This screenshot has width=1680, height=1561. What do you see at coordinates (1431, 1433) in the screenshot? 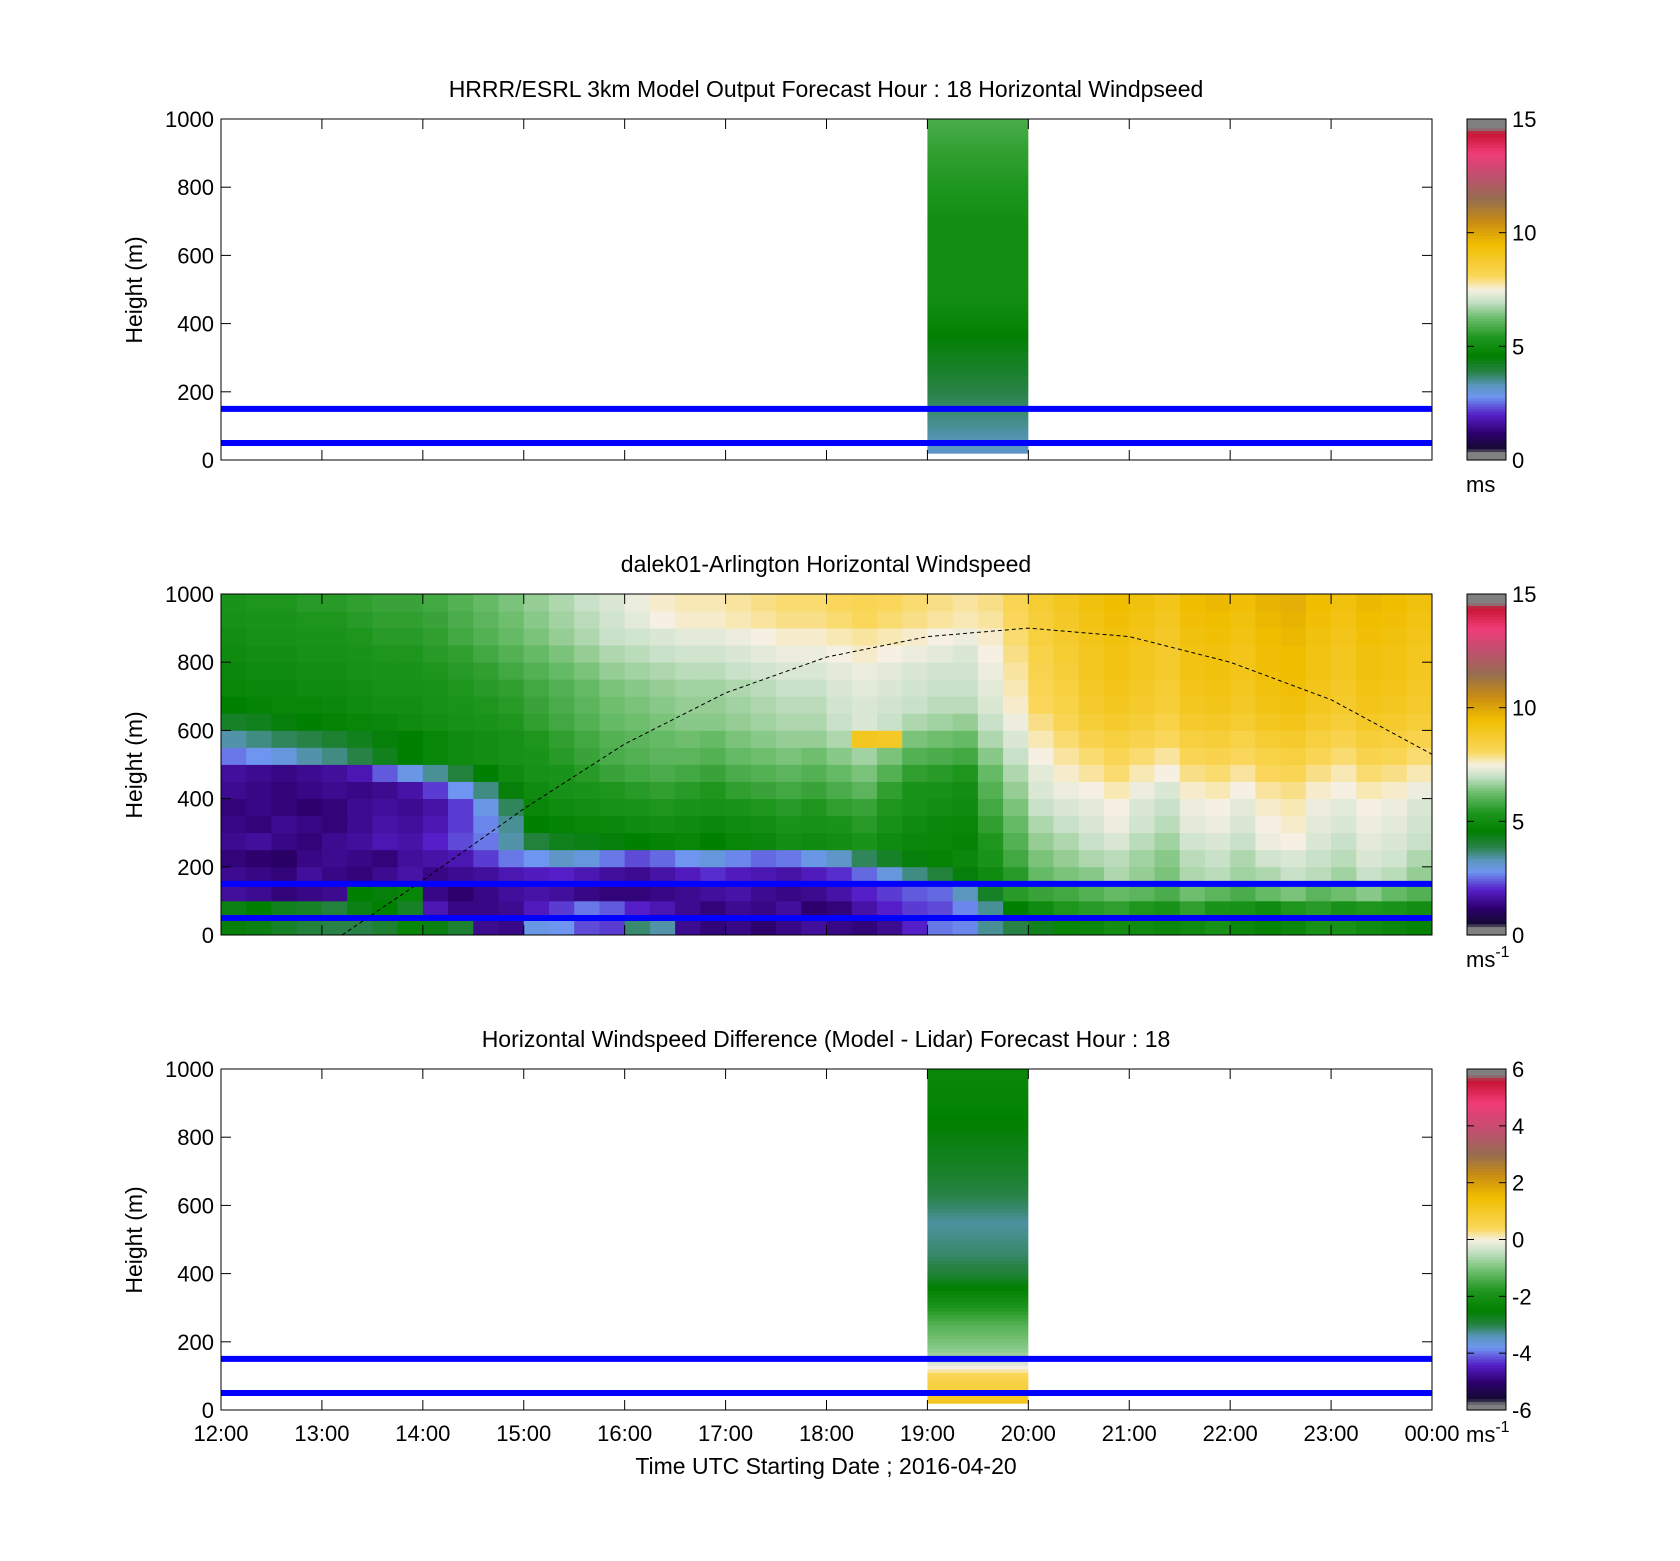
I see `x-tick-label: 00:00` at bounding box center [1431, 1433].